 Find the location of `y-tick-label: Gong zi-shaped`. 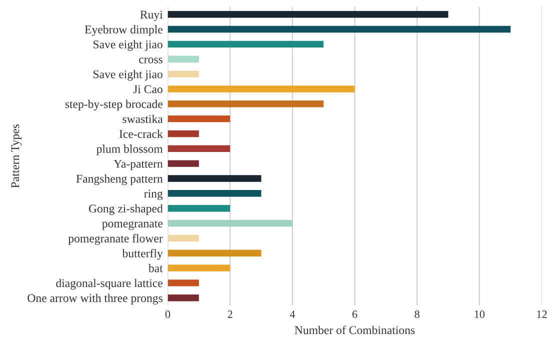

y-tick-label: Gong zi-shaped is located at coordinates (125, 209).